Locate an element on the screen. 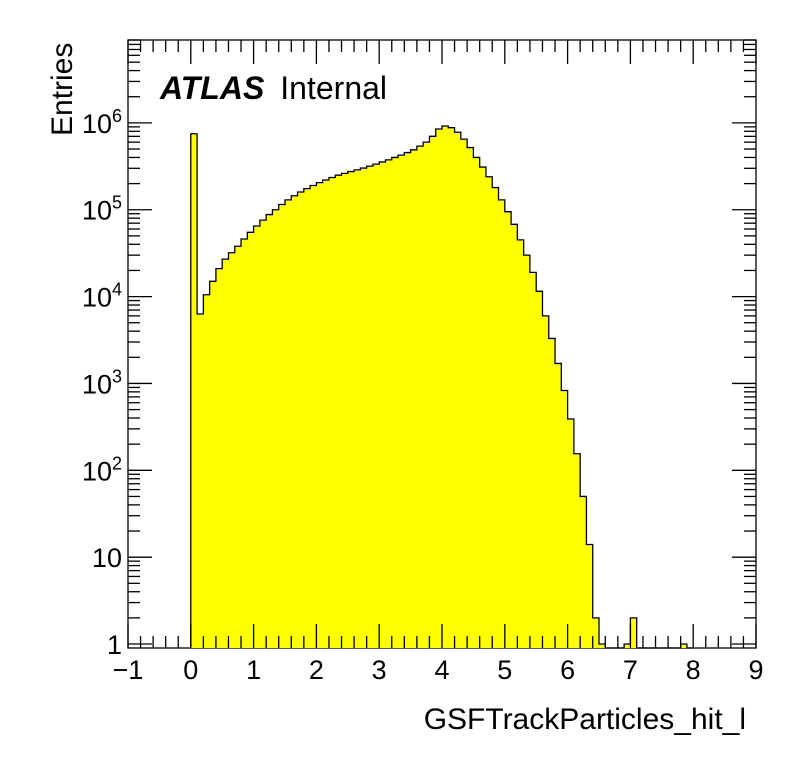 The width and height of the screenshot is (796, 772). y-tick-label: 10³ is located at coordinates (102, 382).